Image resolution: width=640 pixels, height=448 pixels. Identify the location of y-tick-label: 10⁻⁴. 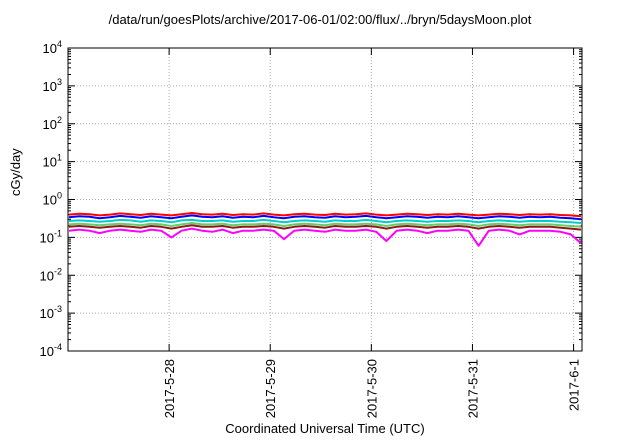
(51, 350).